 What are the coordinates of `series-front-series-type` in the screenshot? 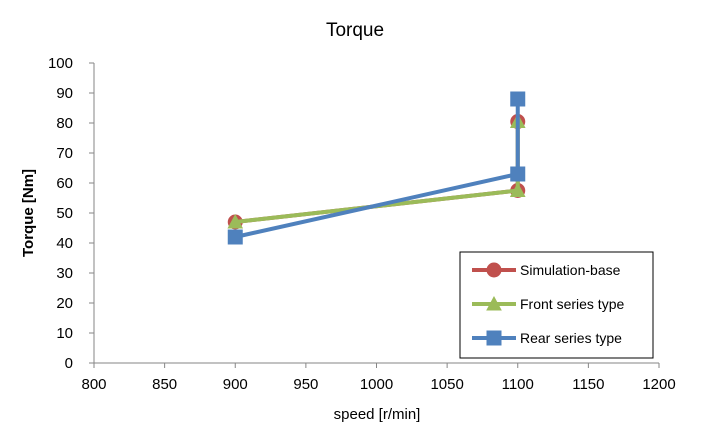 It's located at (376, 171).